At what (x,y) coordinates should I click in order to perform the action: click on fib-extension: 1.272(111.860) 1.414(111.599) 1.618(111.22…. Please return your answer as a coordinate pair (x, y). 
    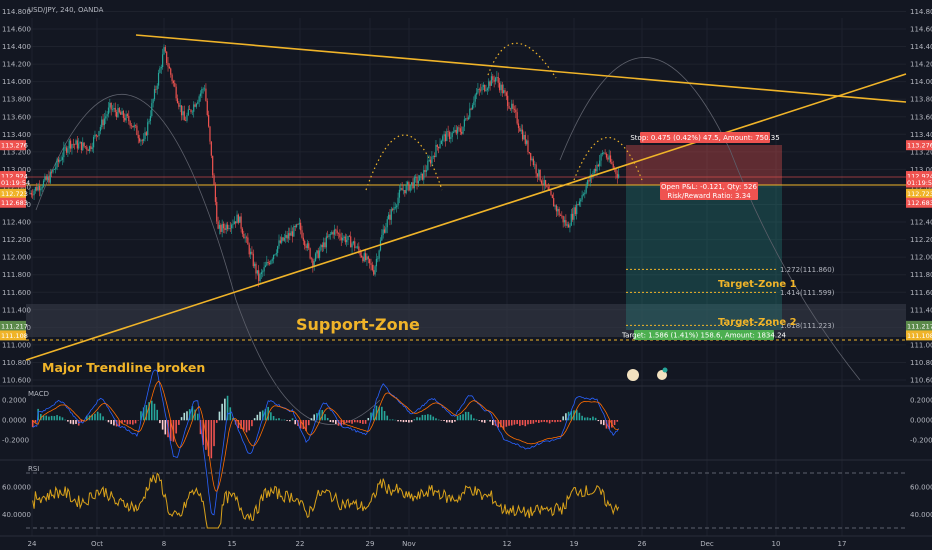
    Looking at the image, I should click on (730, 298).